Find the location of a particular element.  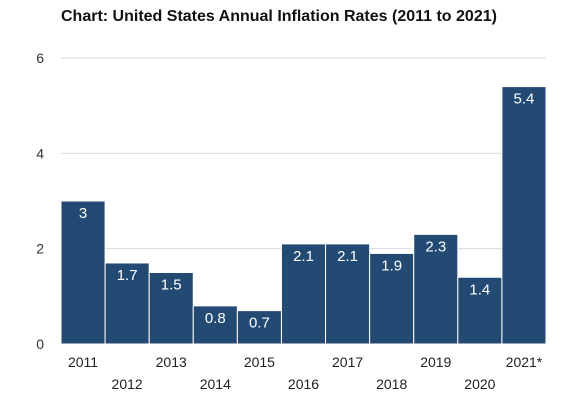

x-tick-label: 2014 is located at coordinates (215, 384).